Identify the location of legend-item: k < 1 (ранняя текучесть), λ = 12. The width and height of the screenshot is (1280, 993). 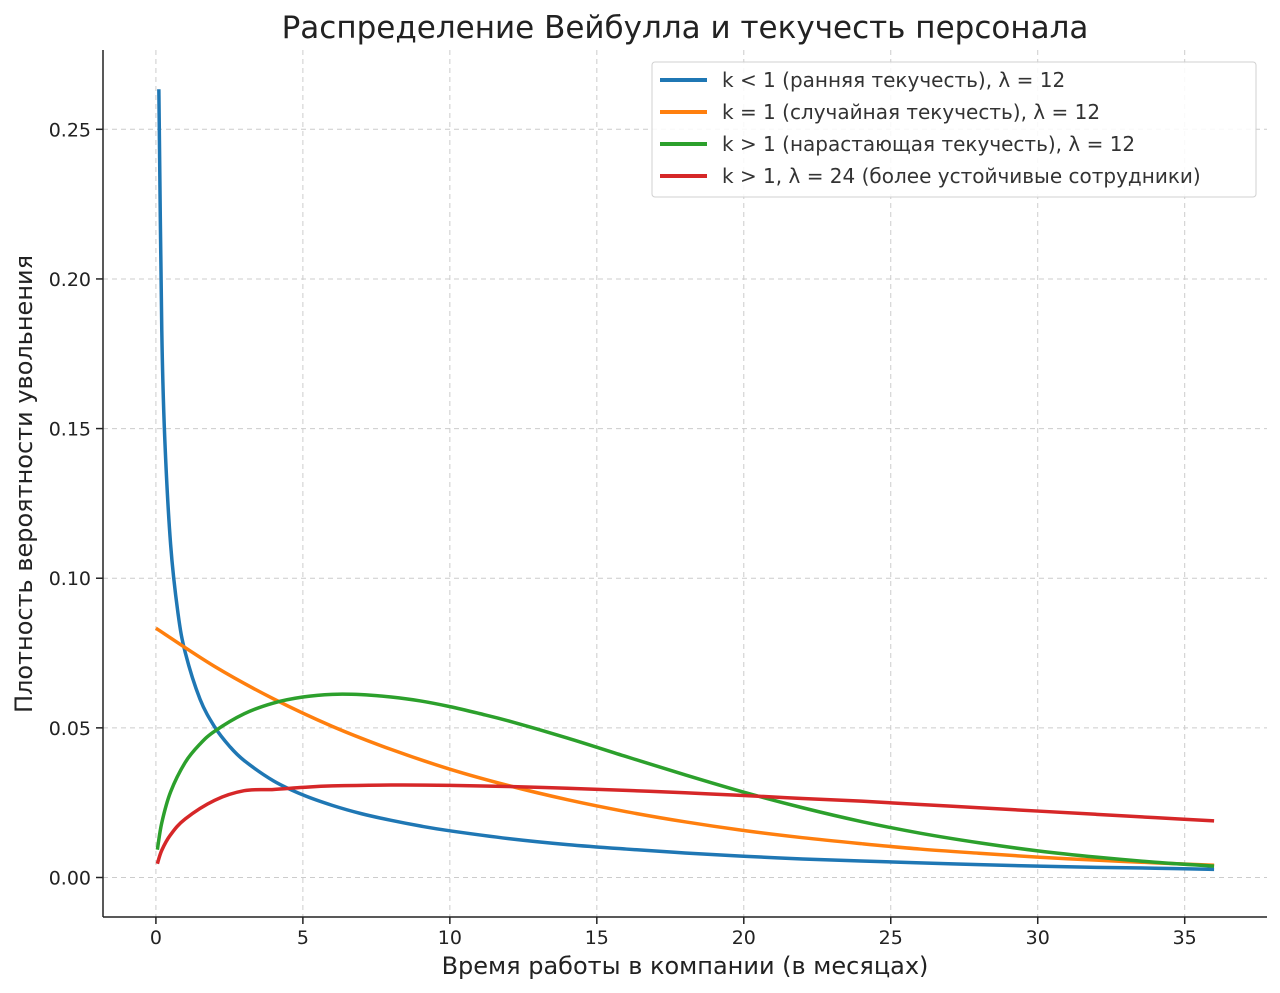
(862, 80).